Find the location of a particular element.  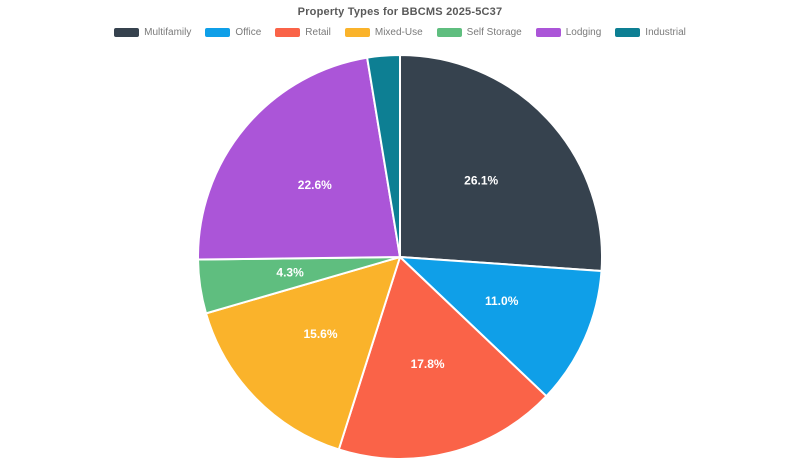

legend-swatch-lodging is located at coordinates (548, 32).